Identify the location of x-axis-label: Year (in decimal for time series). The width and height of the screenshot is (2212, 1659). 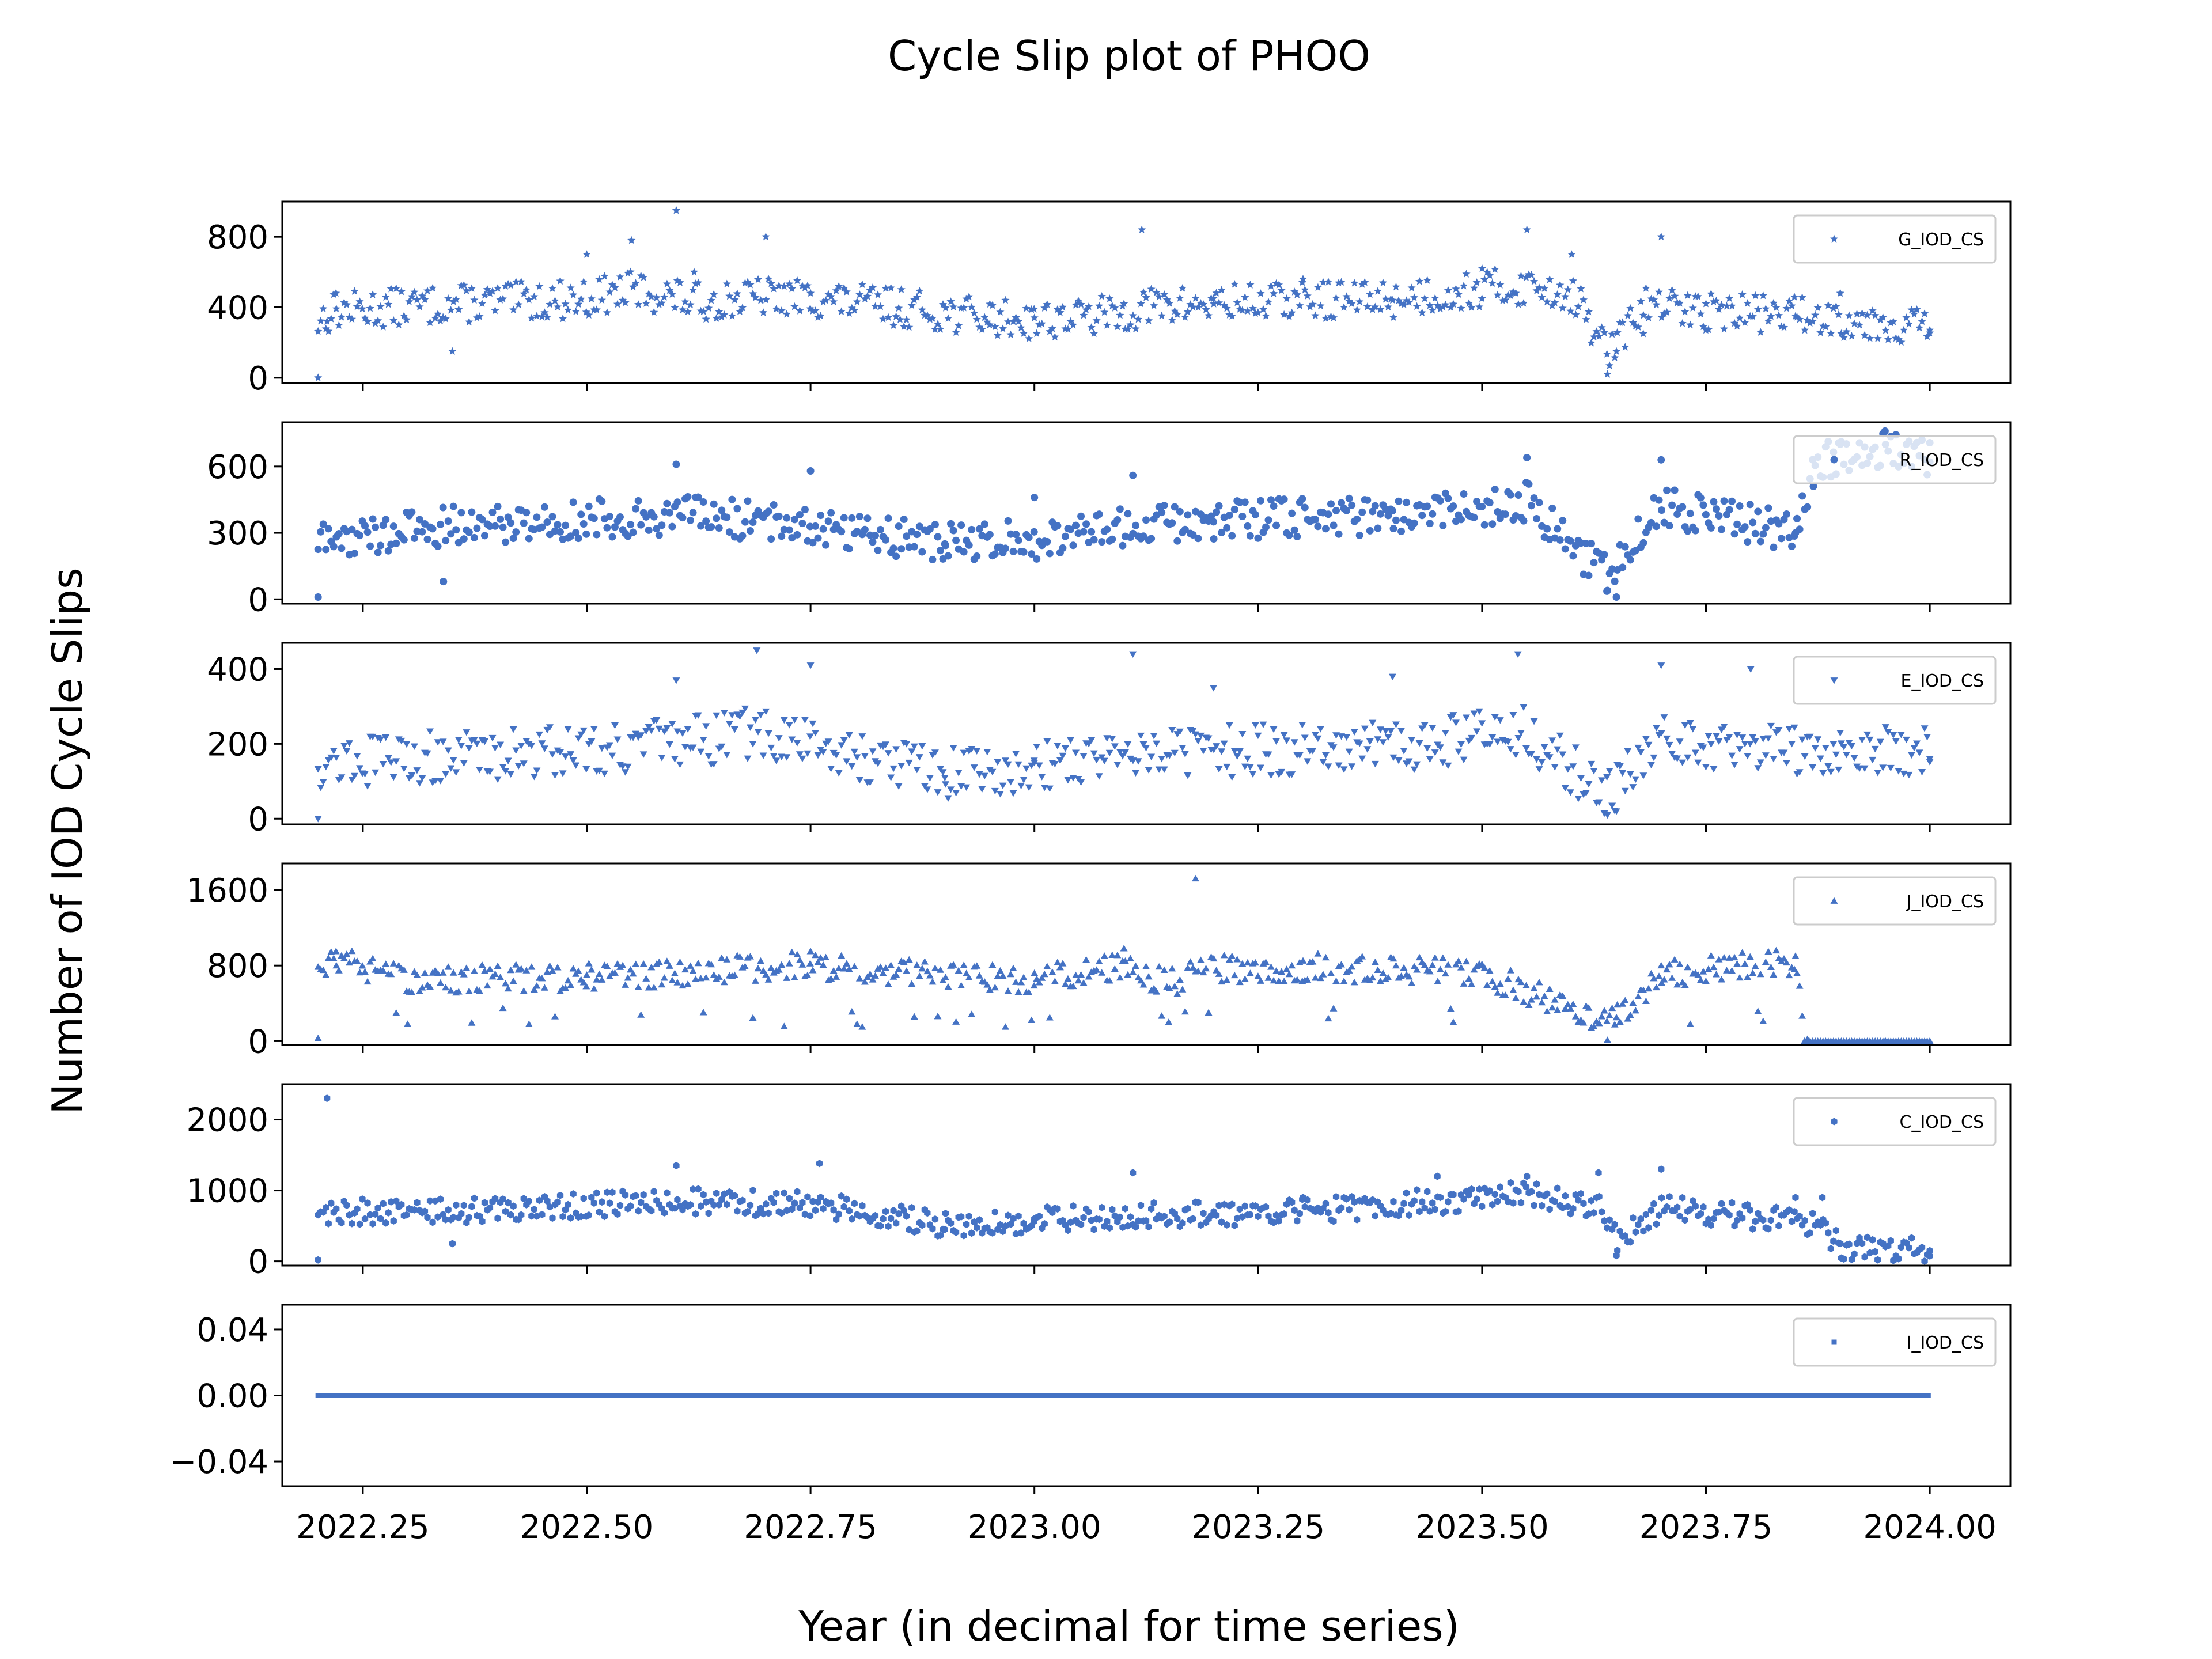
(1128, 1626).